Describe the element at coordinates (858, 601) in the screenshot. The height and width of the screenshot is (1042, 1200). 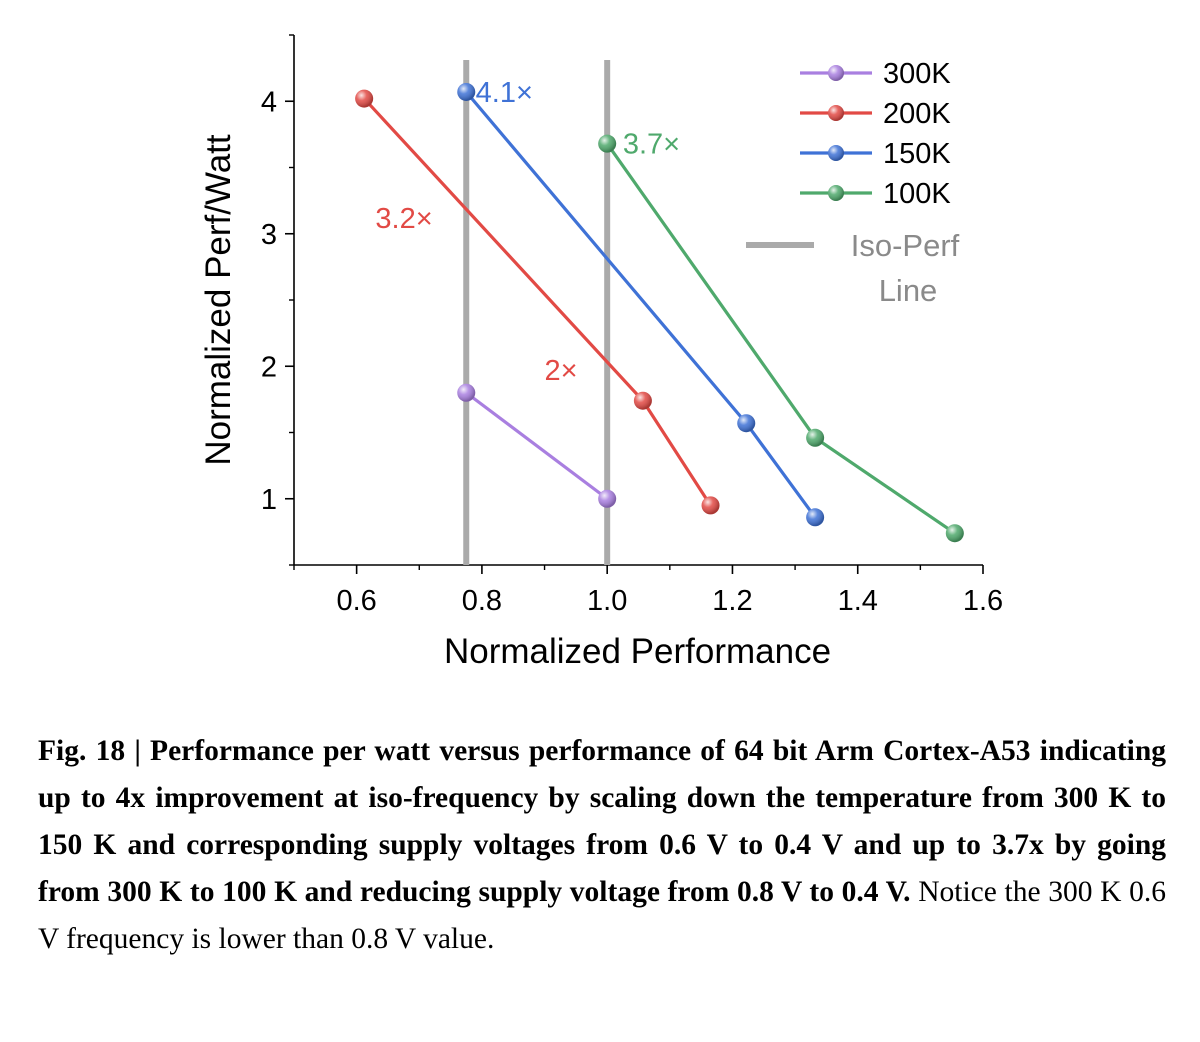
I see `x-tick-label: 1.4` at that location.